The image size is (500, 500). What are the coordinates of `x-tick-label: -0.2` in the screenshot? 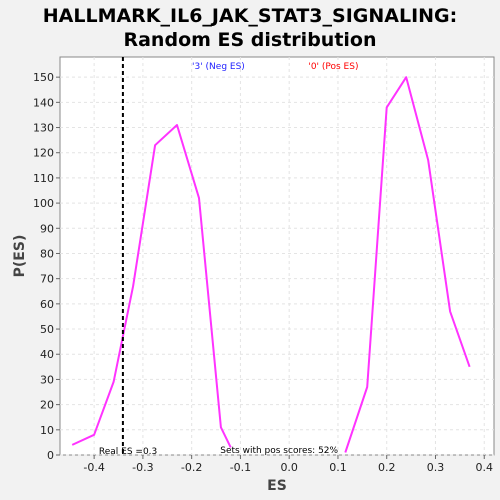 It's located at (191, 467).